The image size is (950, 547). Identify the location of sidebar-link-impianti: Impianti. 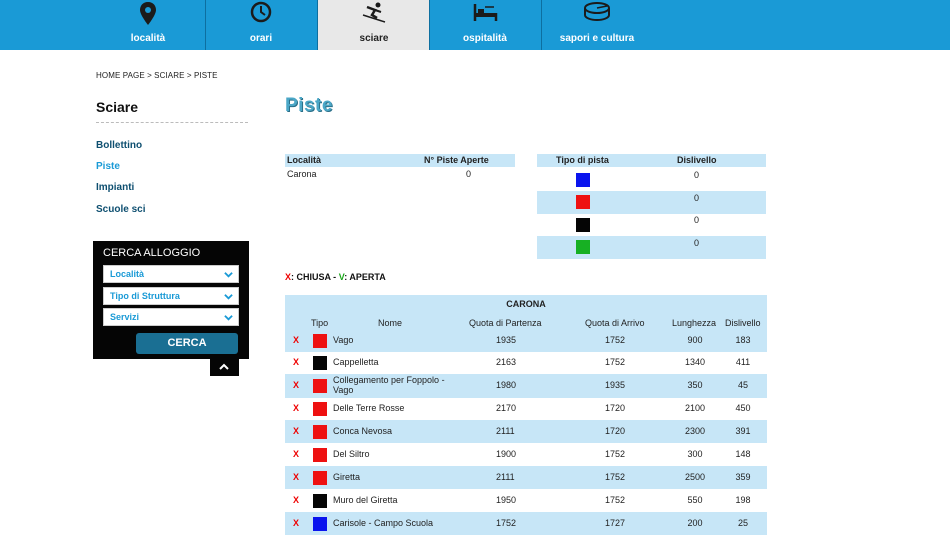
(115, 187).